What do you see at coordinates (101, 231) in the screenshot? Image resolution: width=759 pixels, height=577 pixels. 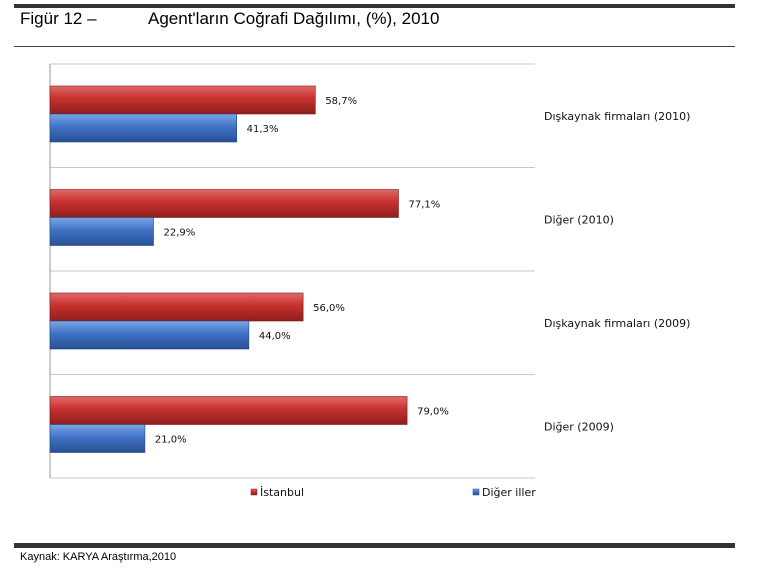 I see `bar-diger-iller-diger-2010` at bounding box center [101, 231].